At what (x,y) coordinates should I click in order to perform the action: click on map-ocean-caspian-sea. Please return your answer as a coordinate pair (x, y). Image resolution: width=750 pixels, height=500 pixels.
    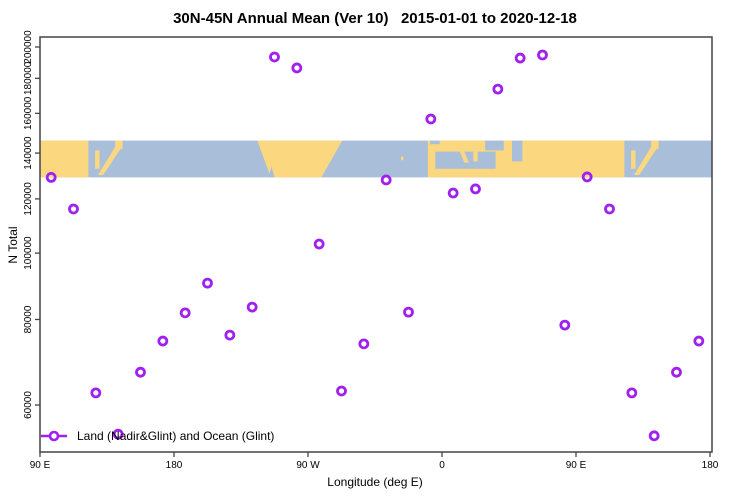
    Looking at the image, I should click on (517, 151).